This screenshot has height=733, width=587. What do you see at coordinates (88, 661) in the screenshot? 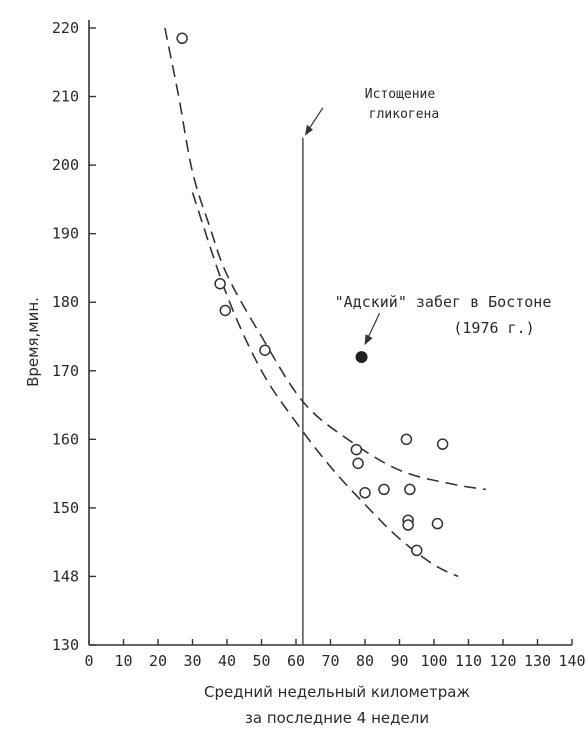
I see `x-tick-label: 0` at bounding box center [88, 661].